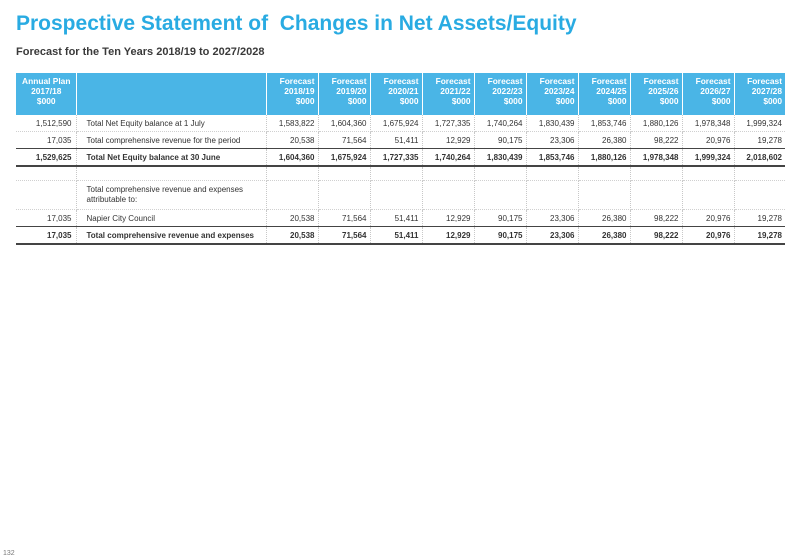  Describe the element at coordinates (171, 94) in the screenshot. I see `header-description` at that location.